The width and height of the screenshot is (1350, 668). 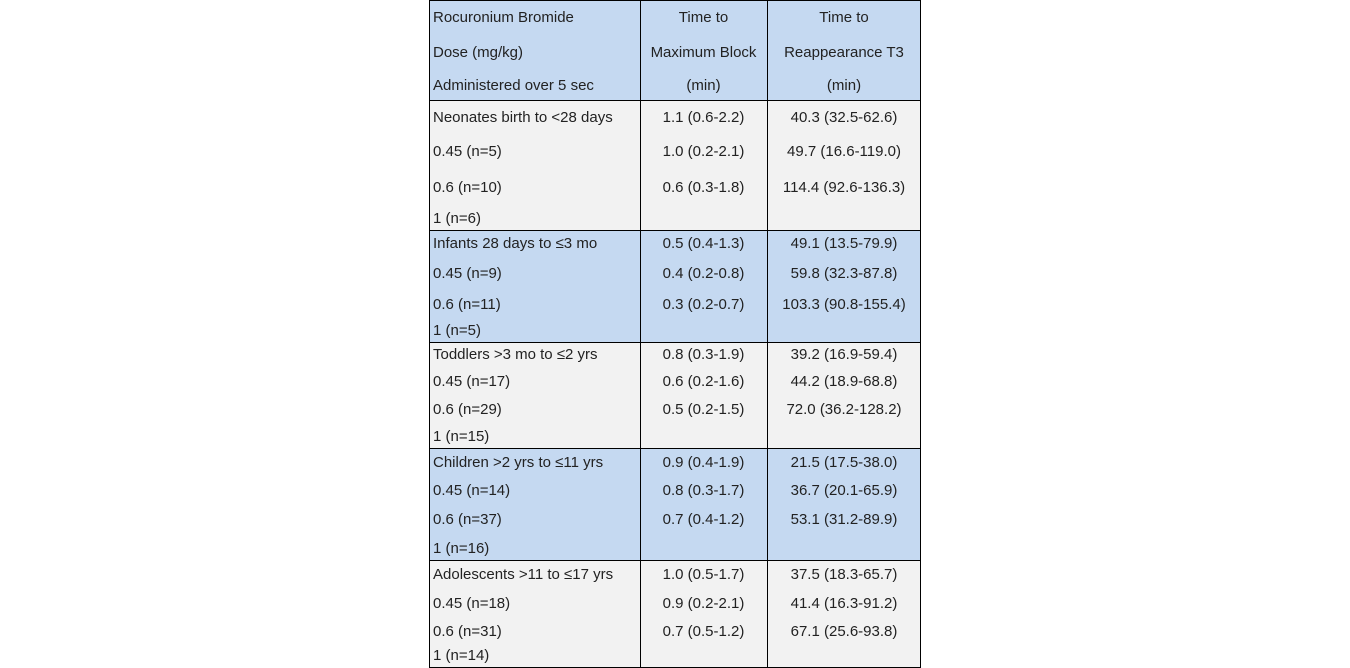 What do you see at coordinates (503, 17) in the screenshot?
I see `header-text: Rocuronium Bromide` at bounding box center [503, 17].